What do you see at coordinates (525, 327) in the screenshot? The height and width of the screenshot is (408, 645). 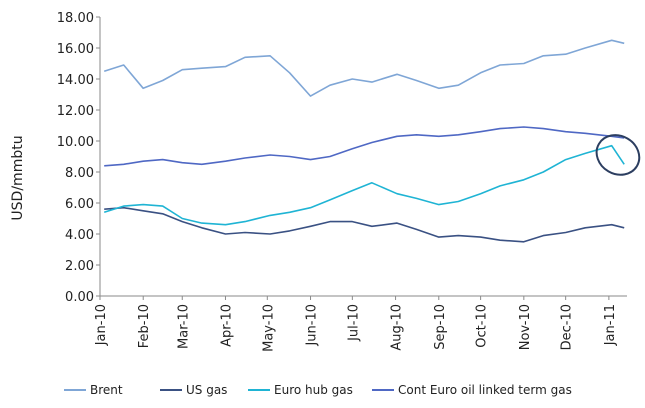 I see `x-tick-label: Nov-10` at bounding box center [525, 327].